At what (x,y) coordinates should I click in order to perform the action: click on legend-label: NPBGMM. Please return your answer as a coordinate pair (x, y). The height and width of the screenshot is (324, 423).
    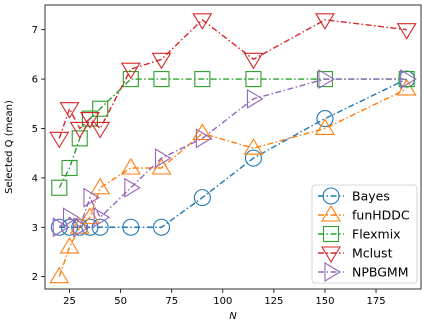
    Looking at the image, I should click on (380, 272).